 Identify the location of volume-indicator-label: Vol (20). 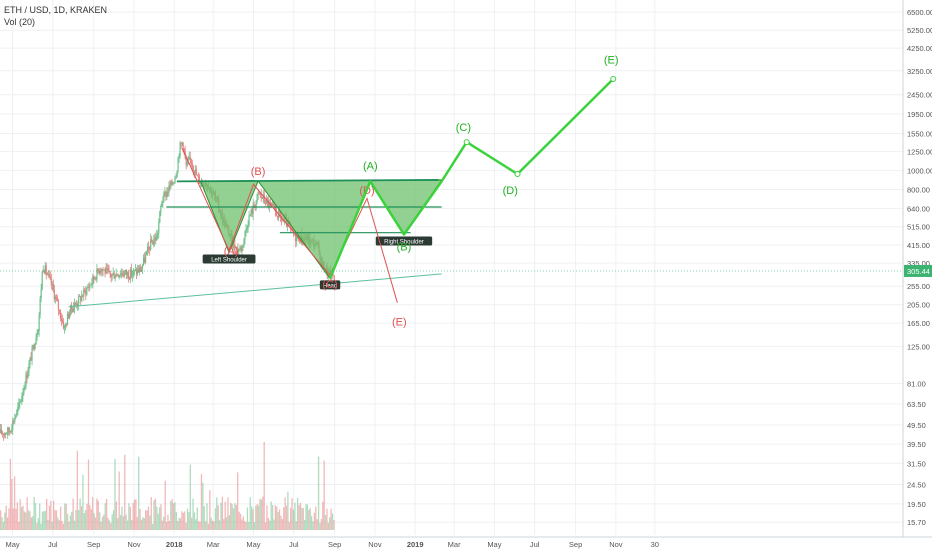
(20, 22).